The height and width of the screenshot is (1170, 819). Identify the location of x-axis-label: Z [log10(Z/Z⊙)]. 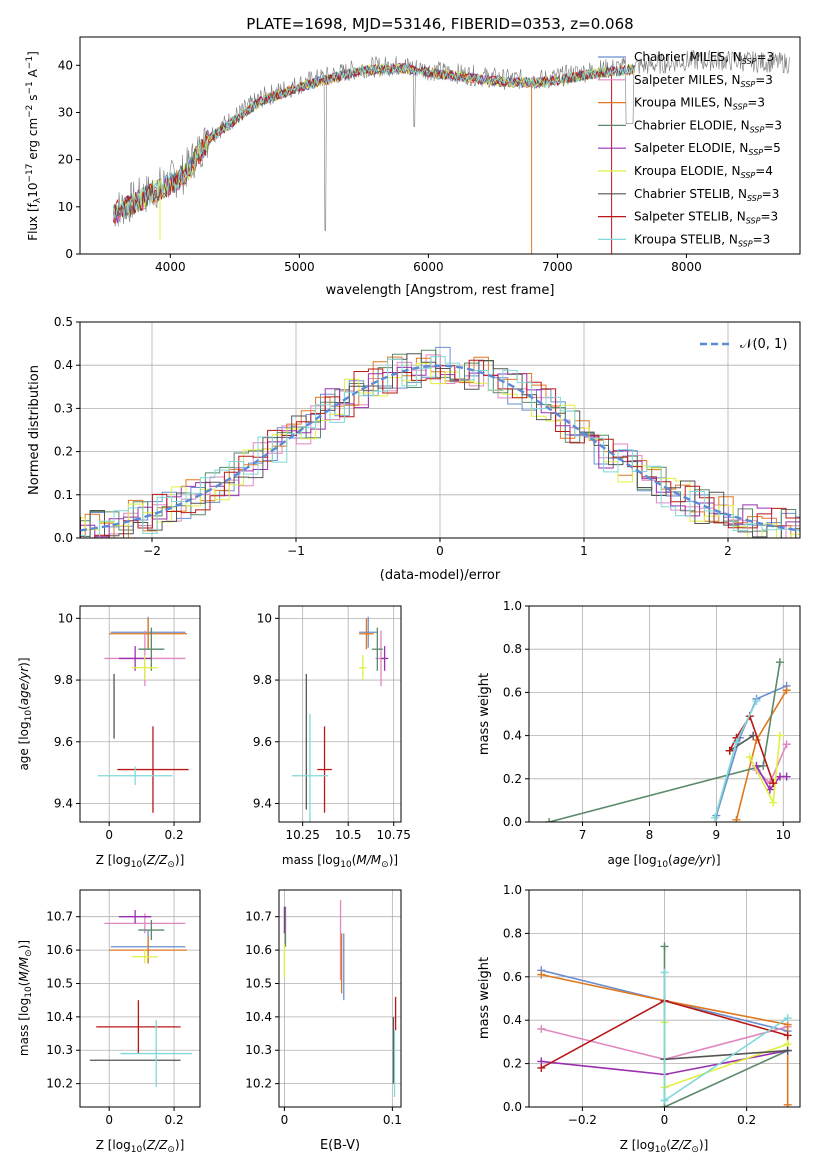
(140, 861).